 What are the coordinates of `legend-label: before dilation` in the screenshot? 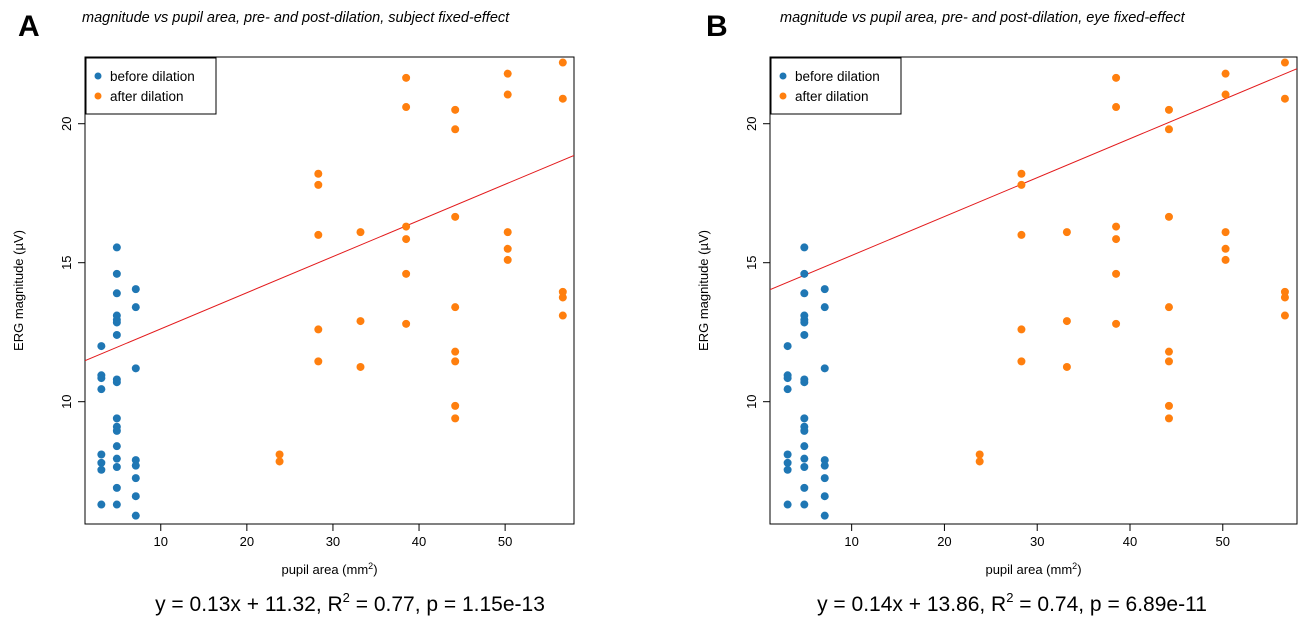 It's located at (837, 76).